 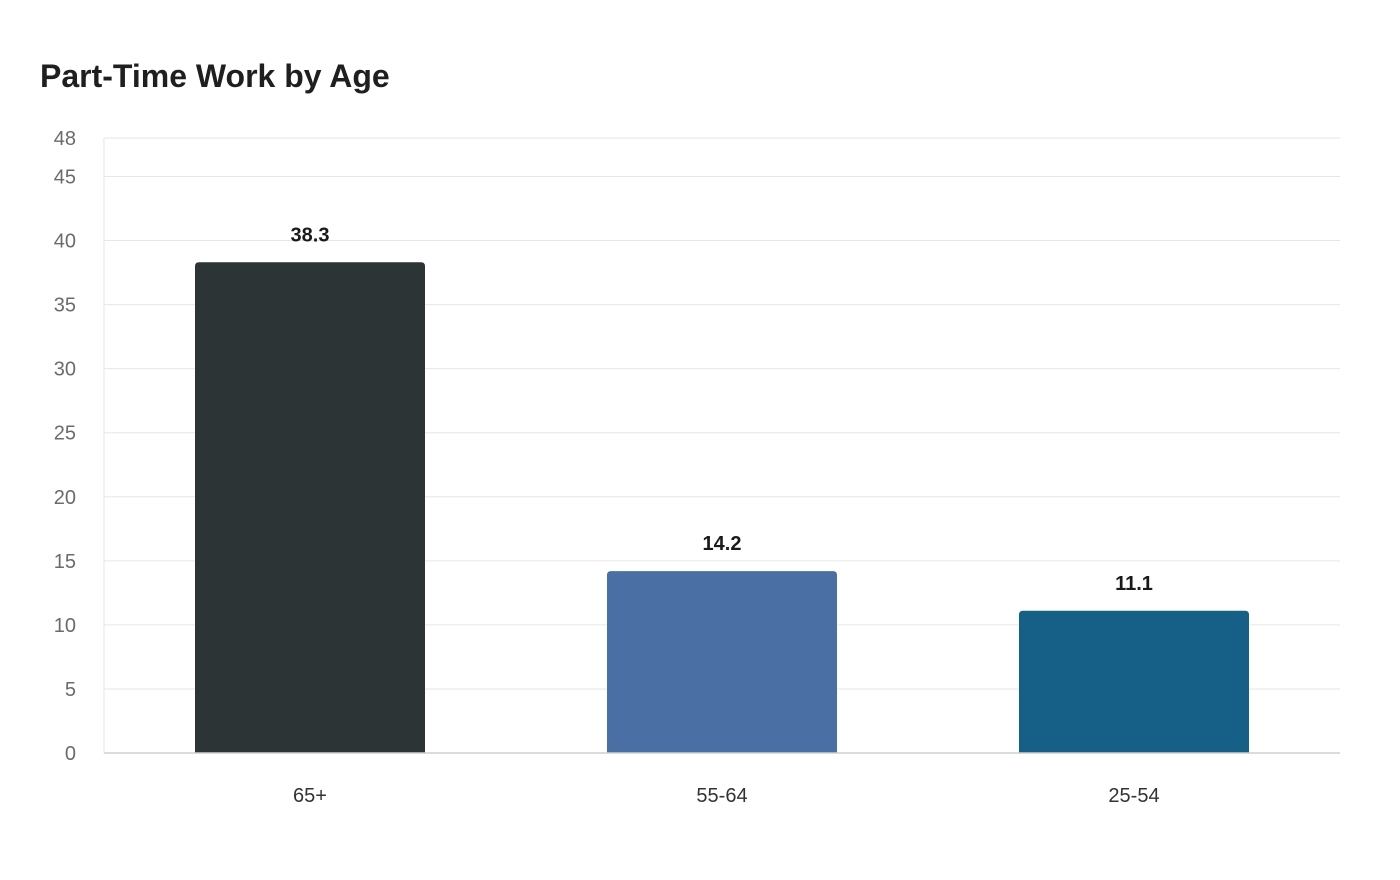 What do you see at coordinates (1133, 796) in the screenshot?
I see `x-tick-label: 25-54` at bounding box center [1133, 796].